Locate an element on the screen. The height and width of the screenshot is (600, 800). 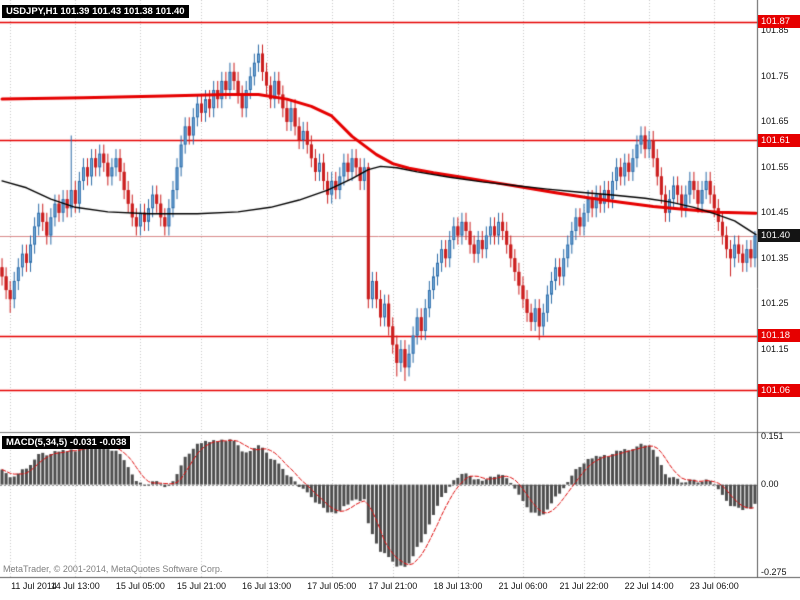
price-tick-label: 101.25 is located at coordinates (775, 303).